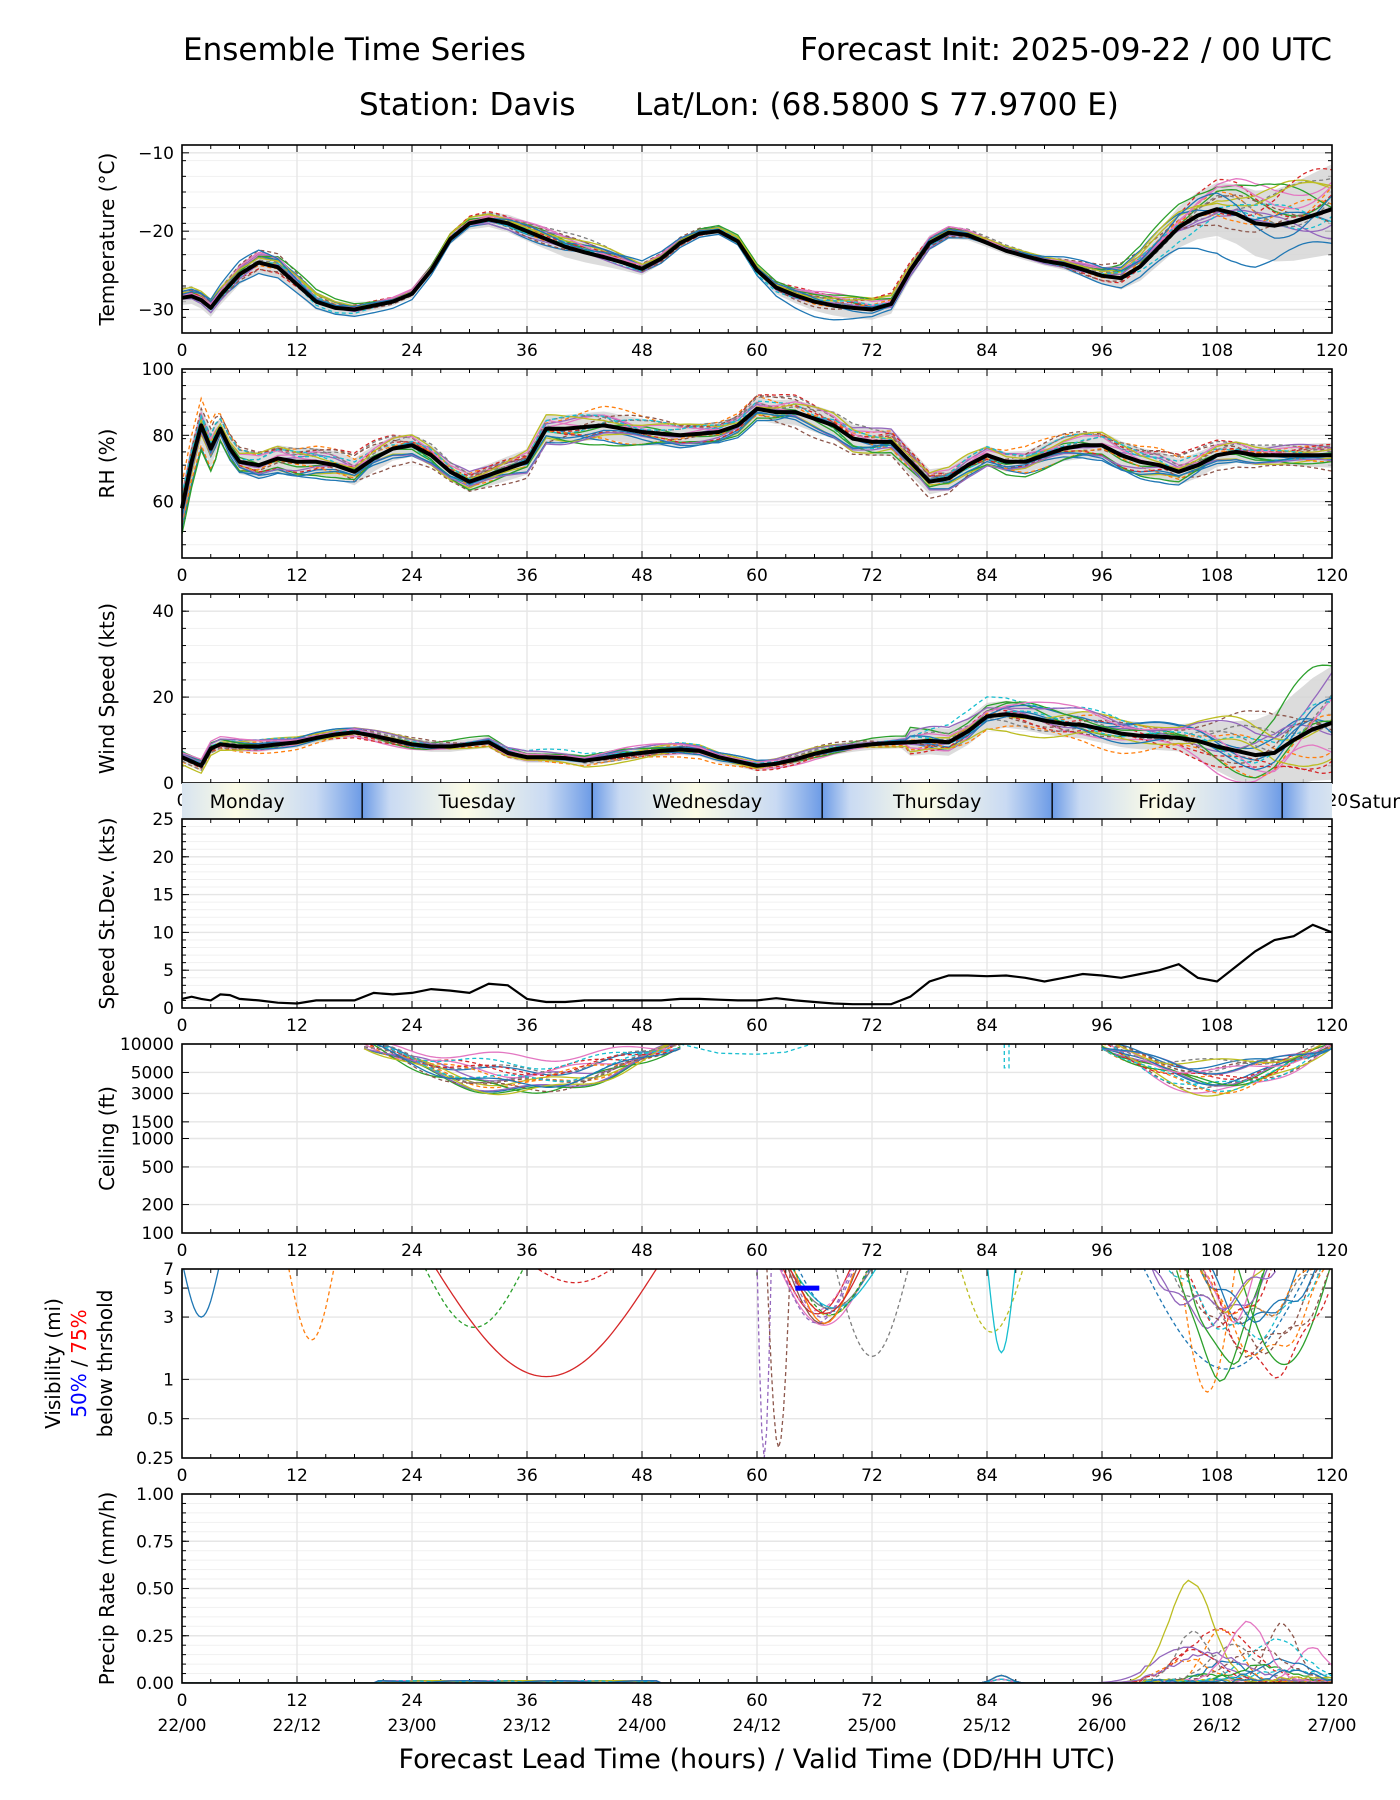 The height and width of the screenshot is (1800, 1400). I want to click on day-bar: Monday Tuesday Wednesday Thursday Friday, so click(757, 801).